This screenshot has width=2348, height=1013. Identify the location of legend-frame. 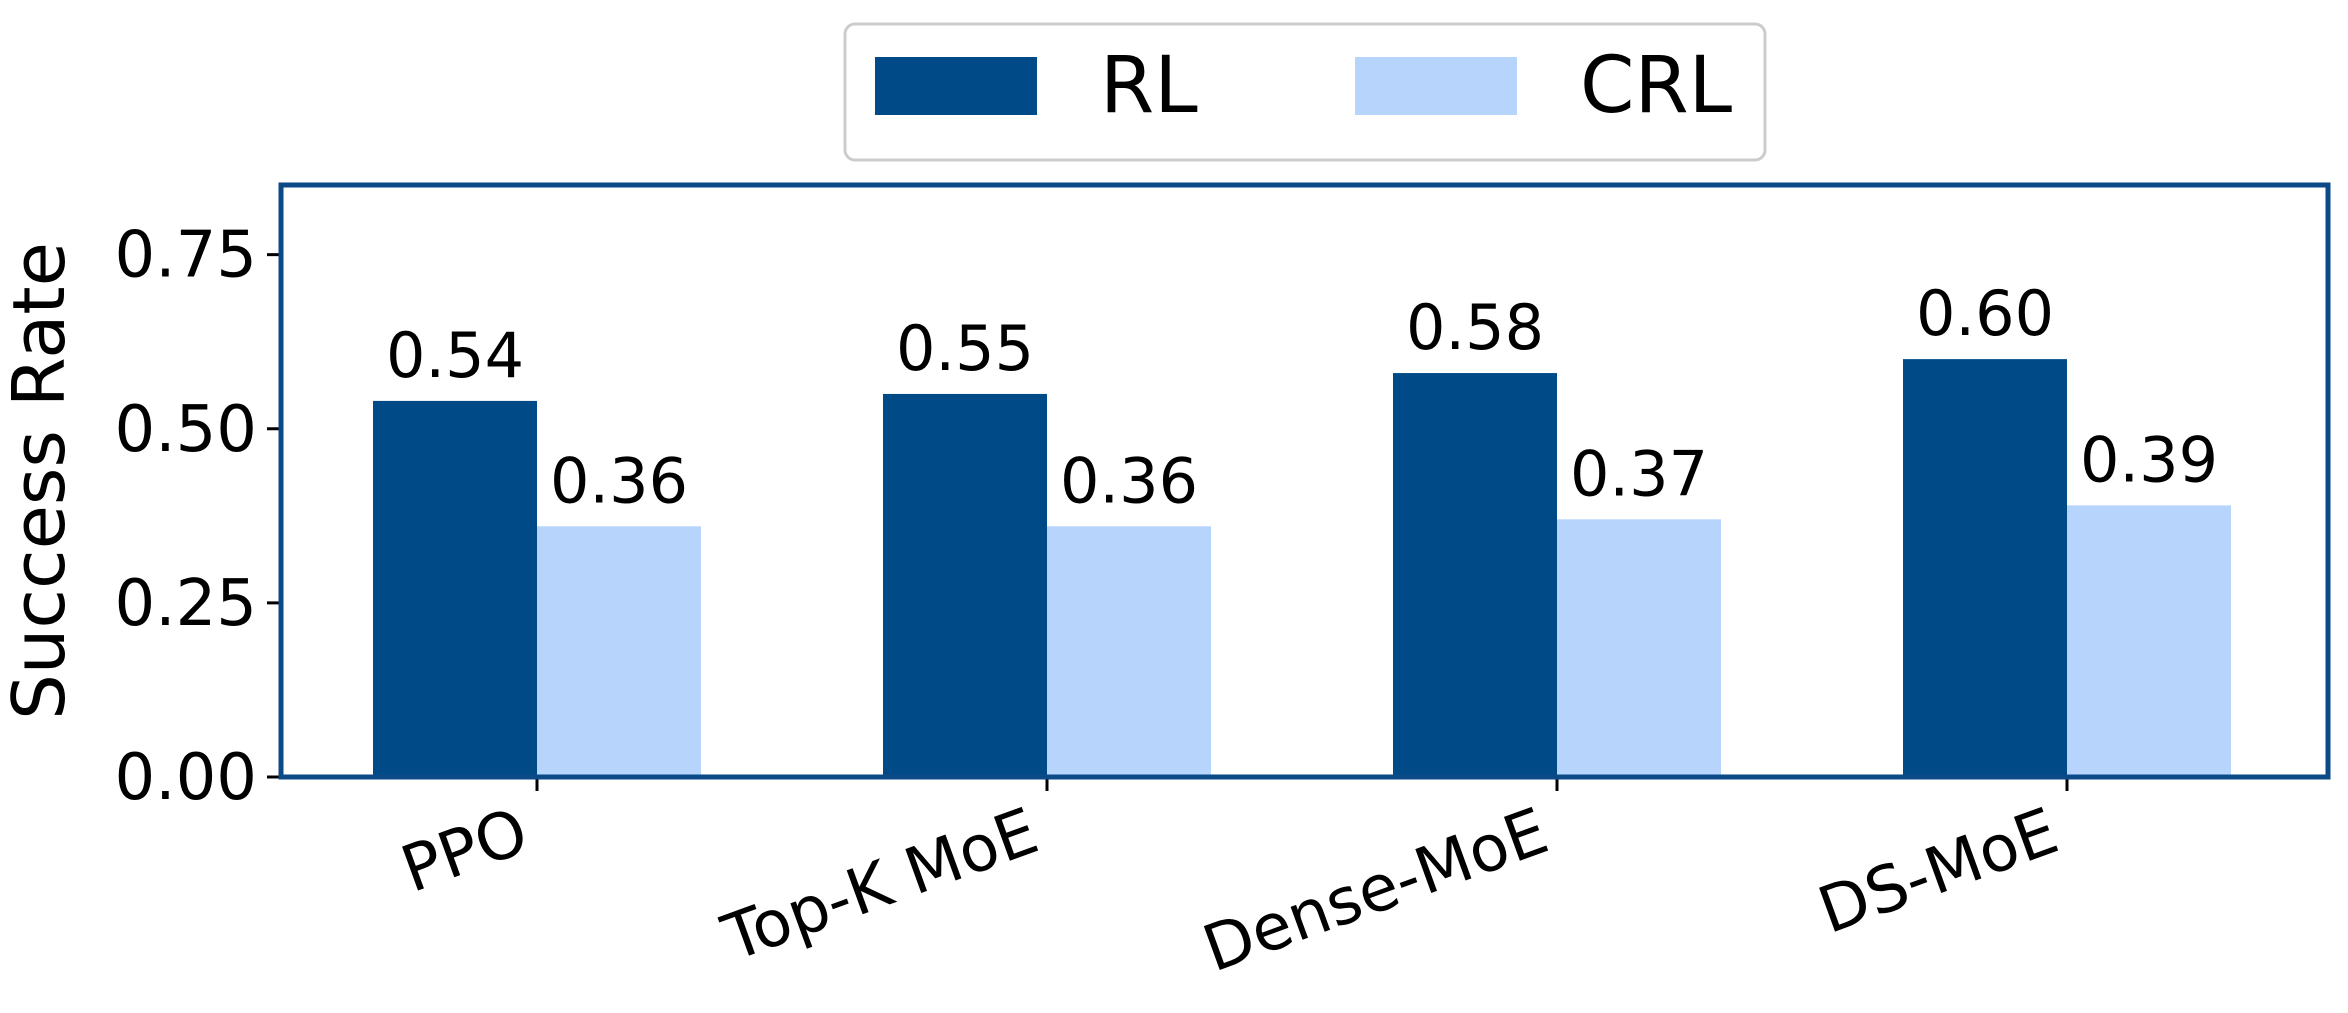
(1305, 92).